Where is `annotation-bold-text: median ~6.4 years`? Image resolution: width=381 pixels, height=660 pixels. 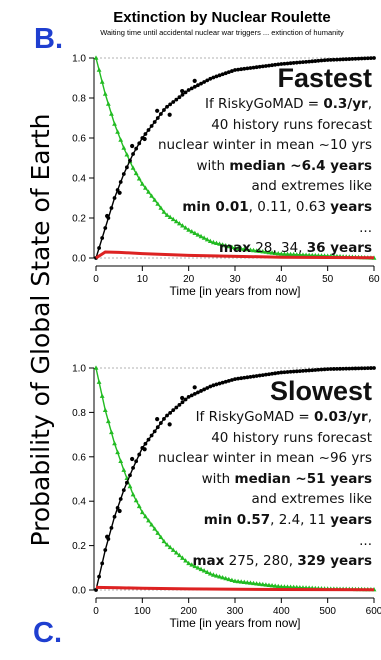 annotation-bold-text: median ~6.4 years is located at coordinates (300, 165).